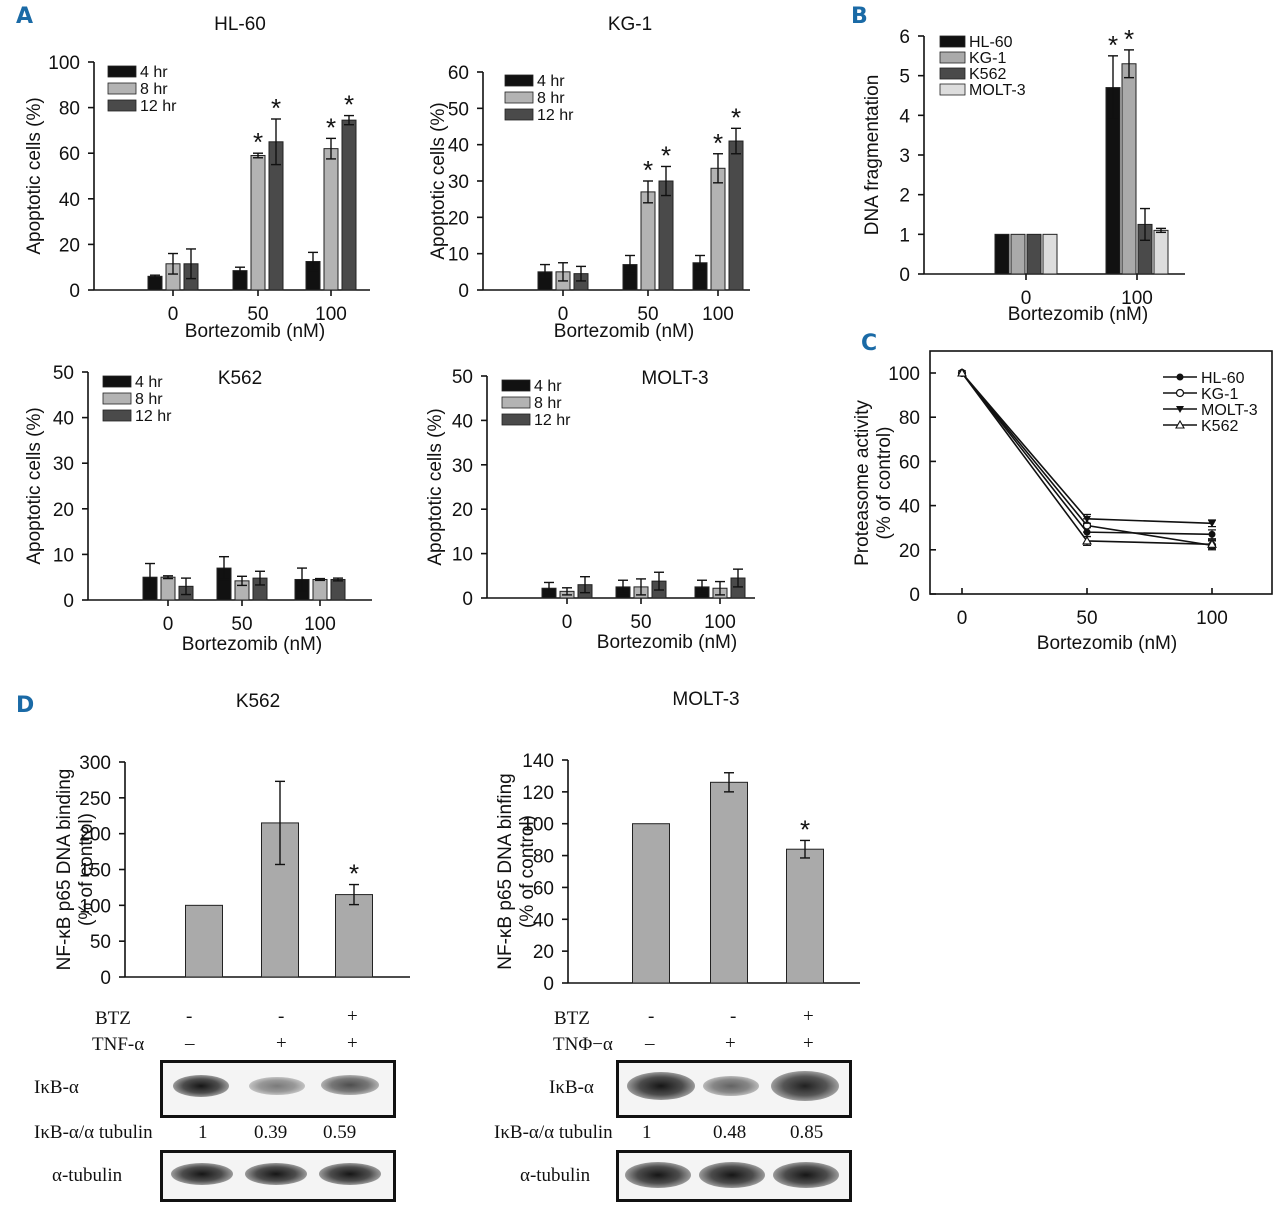  Describe the element at coordinates (149, 399) in the screenshot. I see `a3-legend-label-1: 8 hr` at that location.